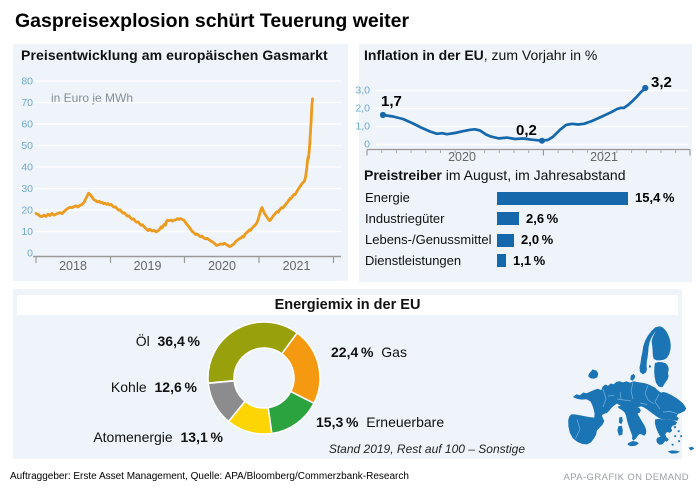  I want to click on svg-text: 80, so click(27, 82).